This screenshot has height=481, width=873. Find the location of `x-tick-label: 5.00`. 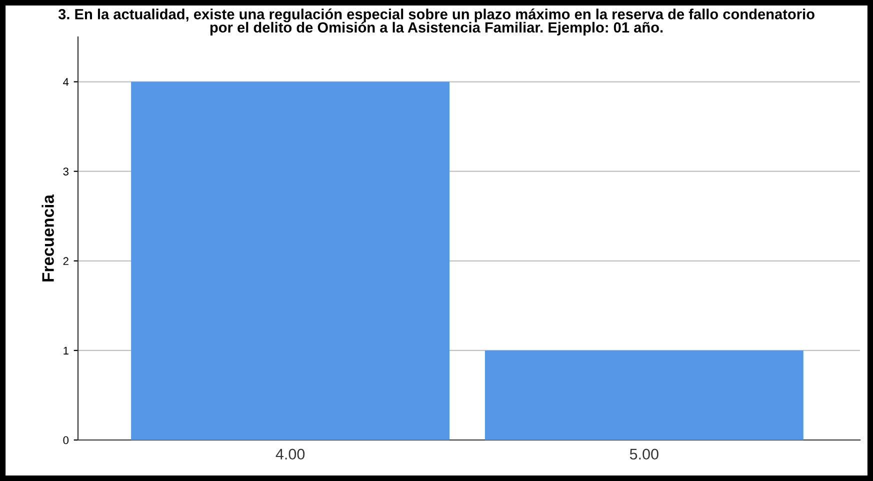

x-tick-label: 5.00 is located at coordinates (644, 454).